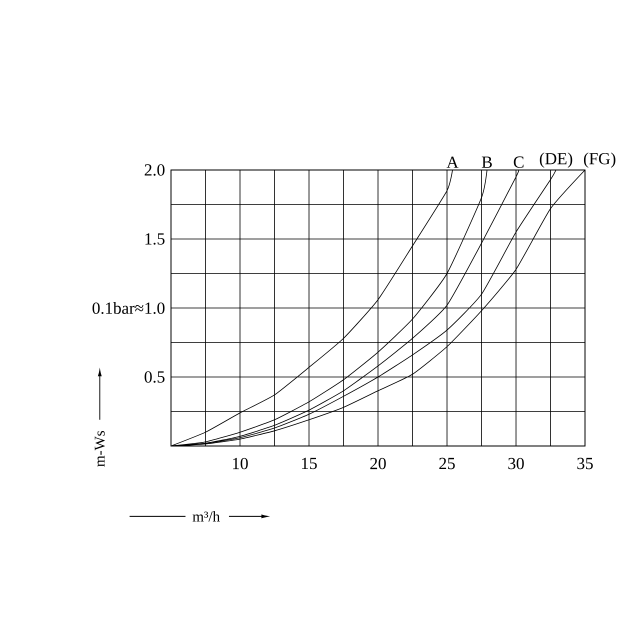 The width and height of the screenshot is (644, 644). Describe the element at coordinates (128, 308) in the screenshot. I see `y-tick-label: 0.1bar≈1.0` at that location.